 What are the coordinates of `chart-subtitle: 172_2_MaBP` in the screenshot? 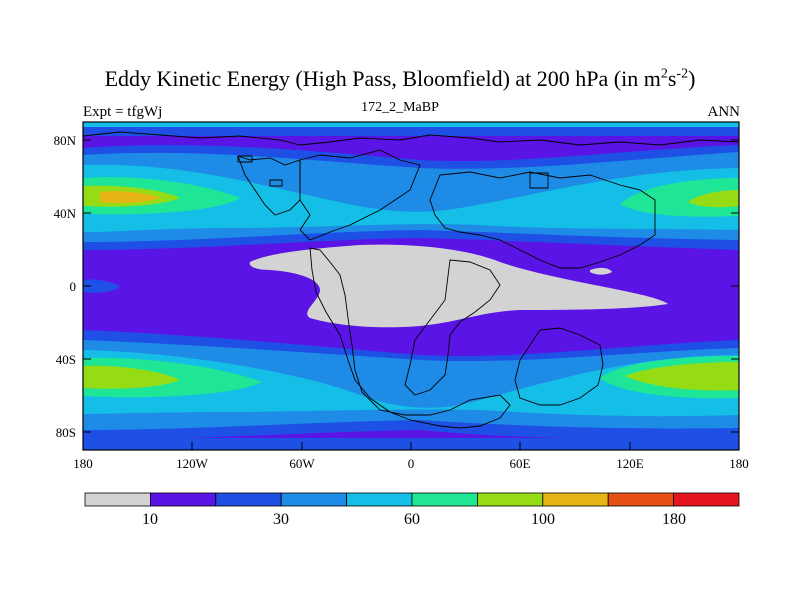 It's located at (400, 107).